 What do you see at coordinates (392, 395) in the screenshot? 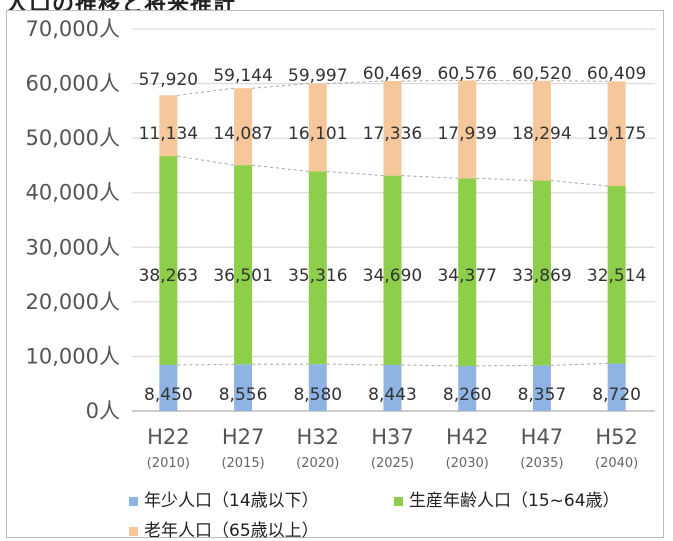
I see `data-label-young: 8,443` at bounding box center [392, 395].